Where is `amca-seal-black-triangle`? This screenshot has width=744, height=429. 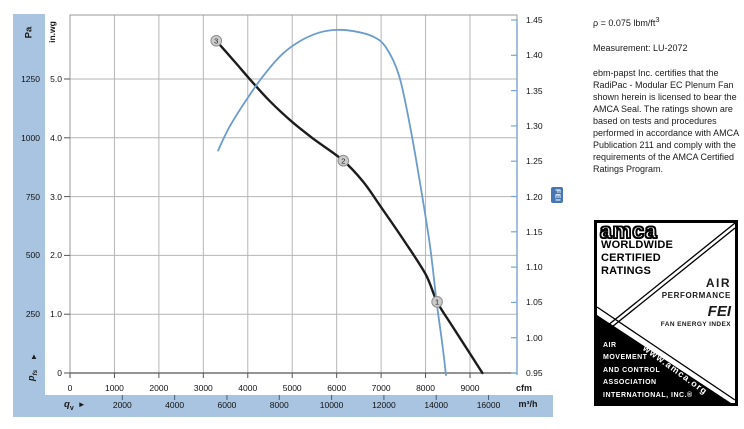 amca-seal-black-triangle is located at coordinates (664, 359).